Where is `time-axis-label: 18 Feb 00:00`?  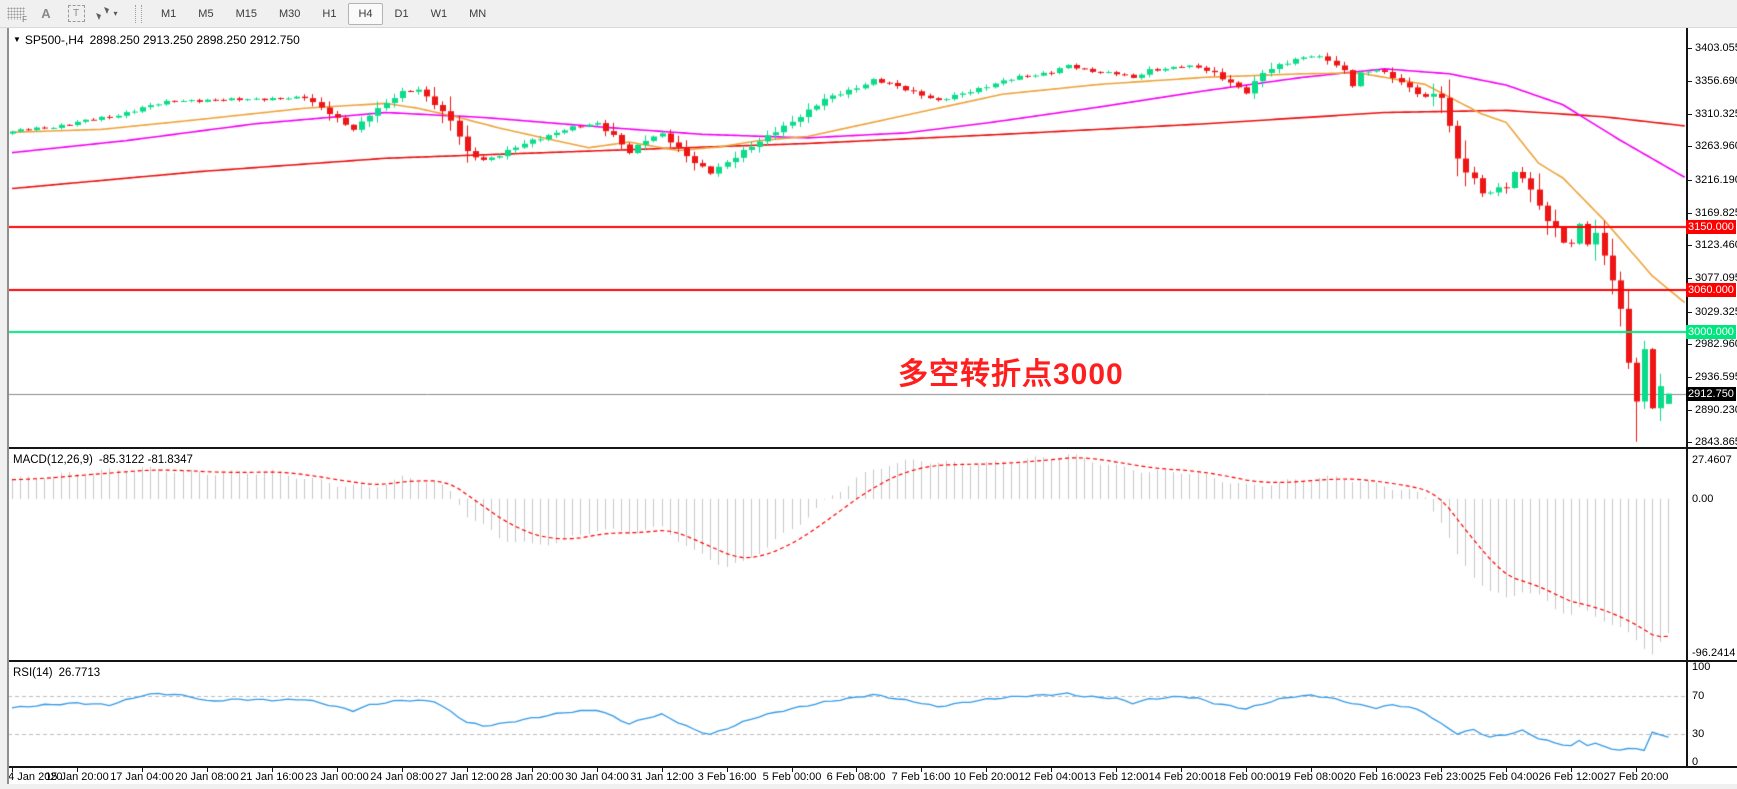 time-axis-label: 18 Feb 00:00 is located at coordinates (1246, 777).